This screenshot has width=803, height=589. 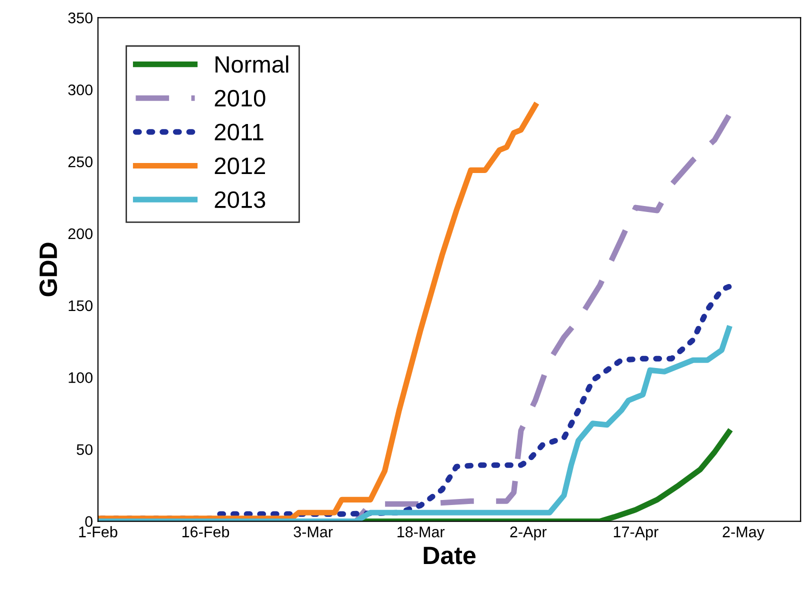 What do you see at coordinates (252, 64) in the screenshot?
I see `legend-label: Normal` at bounding box center [252, 64].